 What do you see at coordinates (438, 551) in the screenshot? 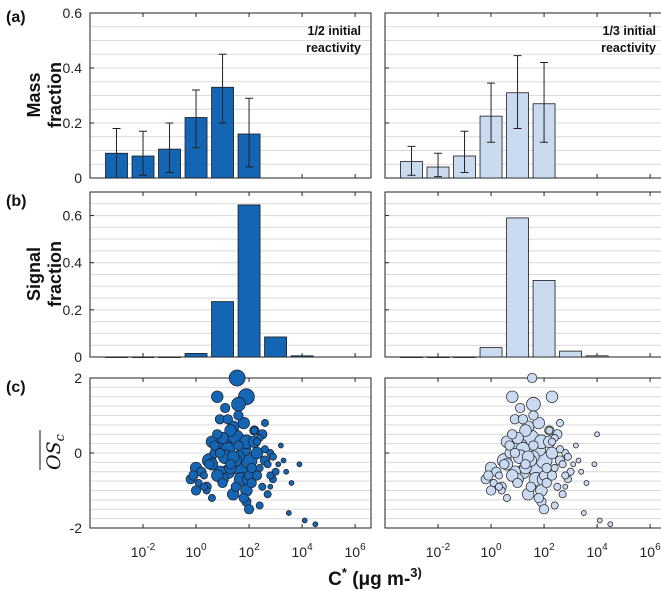
I see `x-tick-label: 10⁻²` at bounding box center [438, 551].